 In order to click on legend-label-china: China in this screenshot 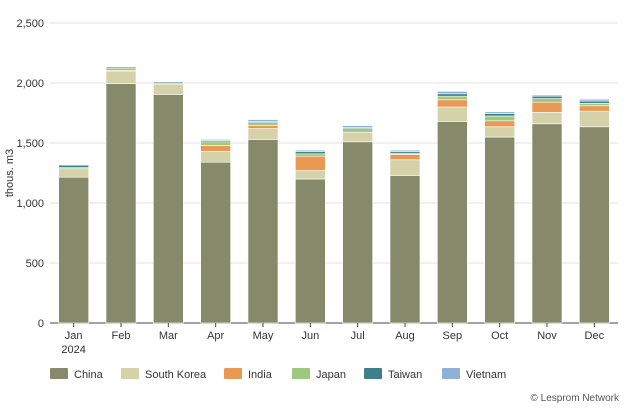, I will do `click(89, 375)`.